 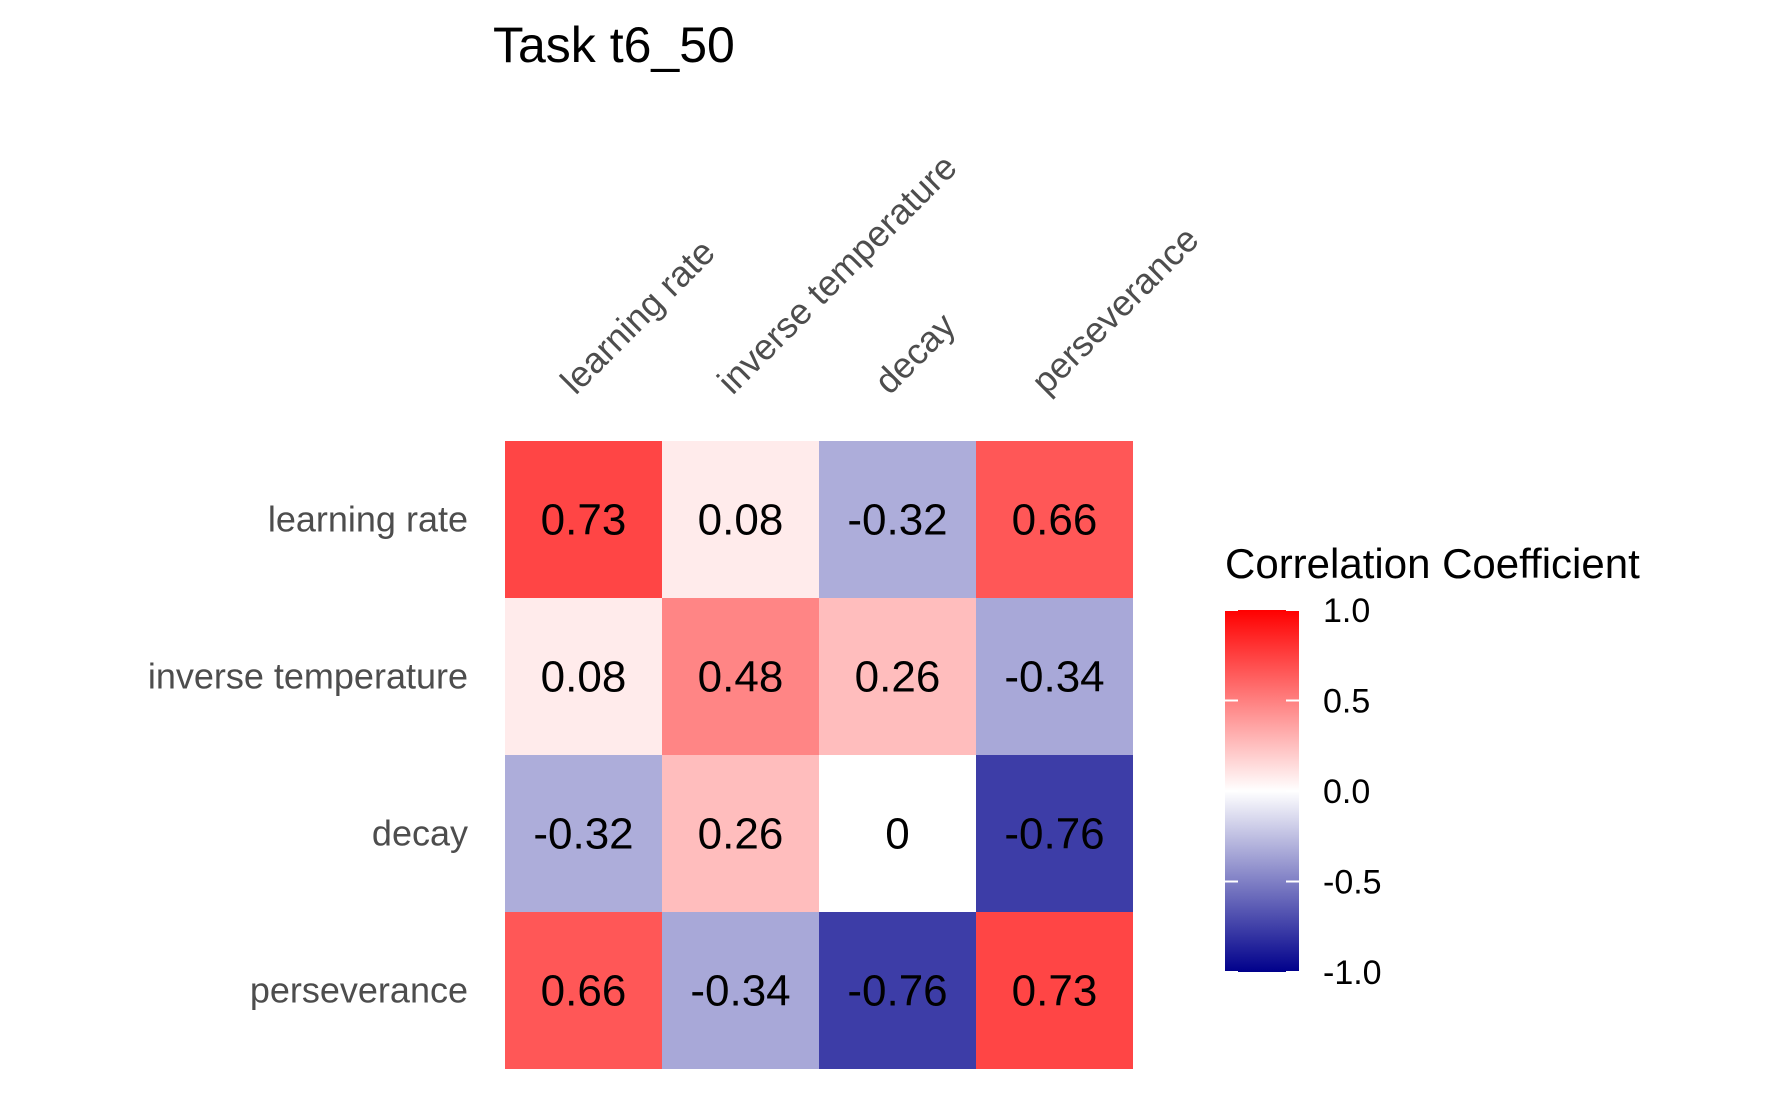 What do you see at coordinates (308, 676) in the screenshot?
I see `y-axis-label-inverse-temperature: inverse temperature` at bounding box center [308, 676].